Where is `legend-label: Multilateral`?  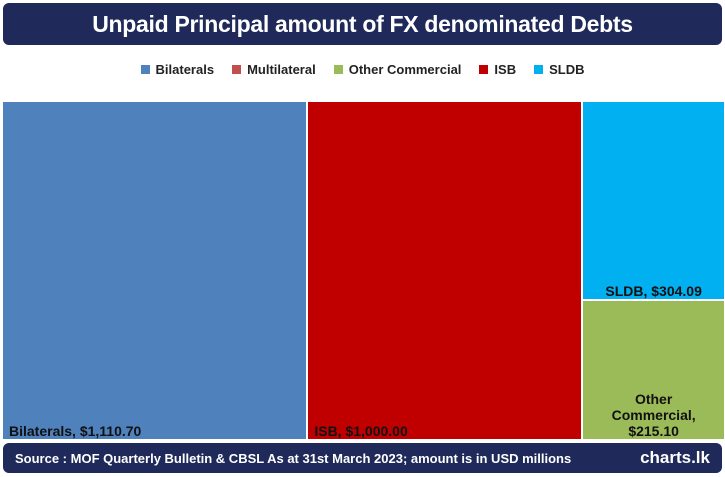
legend-label: Multilateral is located at coordinates (281, 69).